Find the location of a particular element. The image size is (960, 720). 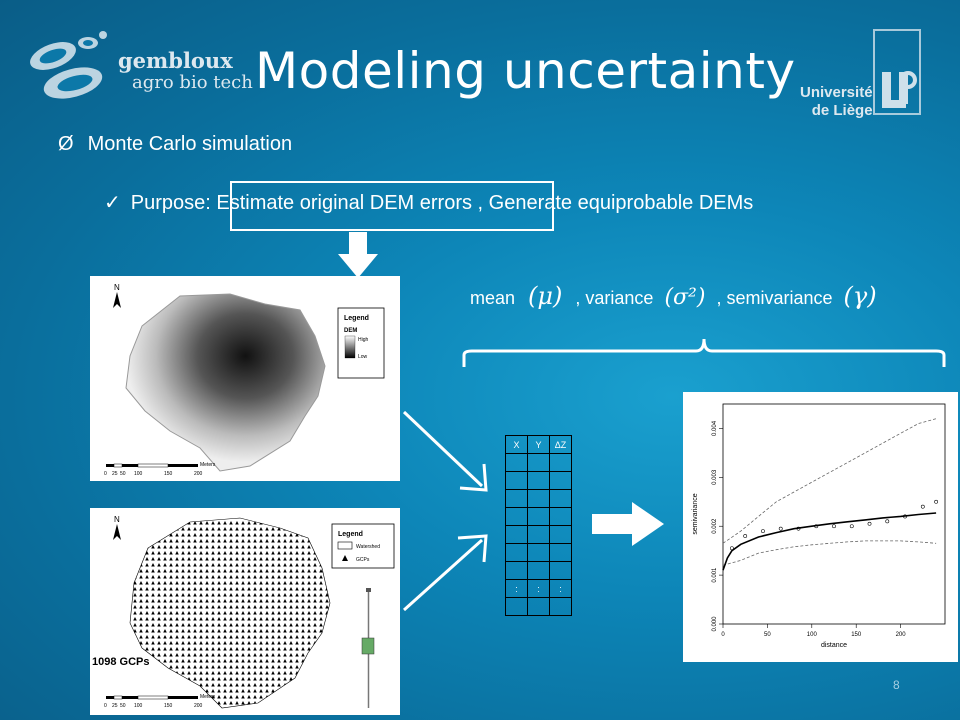

gcp-legend-watershed: Watershed is located at coordinates (368, 547).